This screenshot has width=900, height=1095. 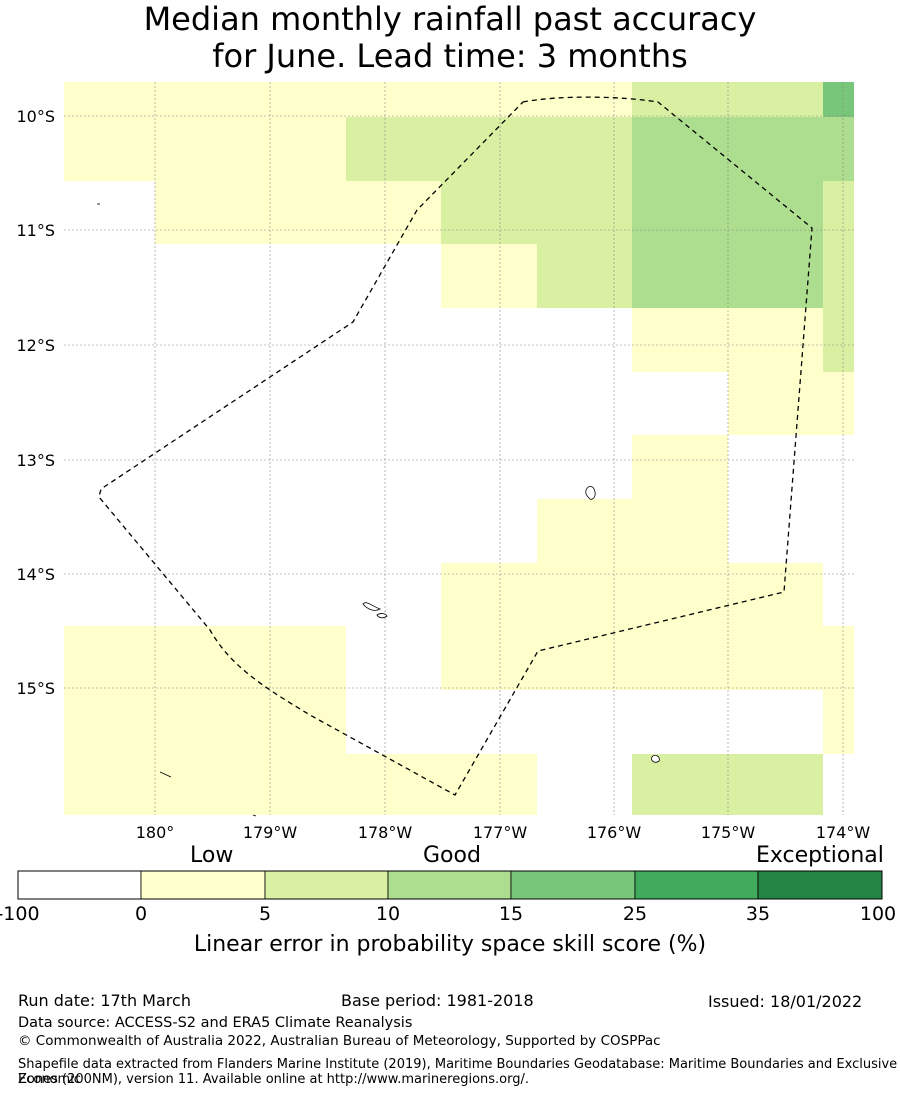 I want to click on colorbar-tick: 25, so click(x=635, y=914).